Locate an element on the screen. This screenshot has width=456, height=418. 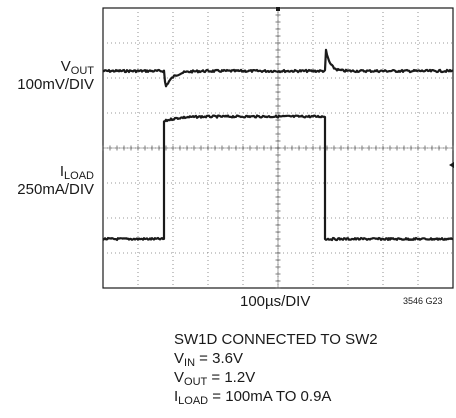
iload-channel-label: ILOAD 250mA/DIV is located at coordinates (55, 180).